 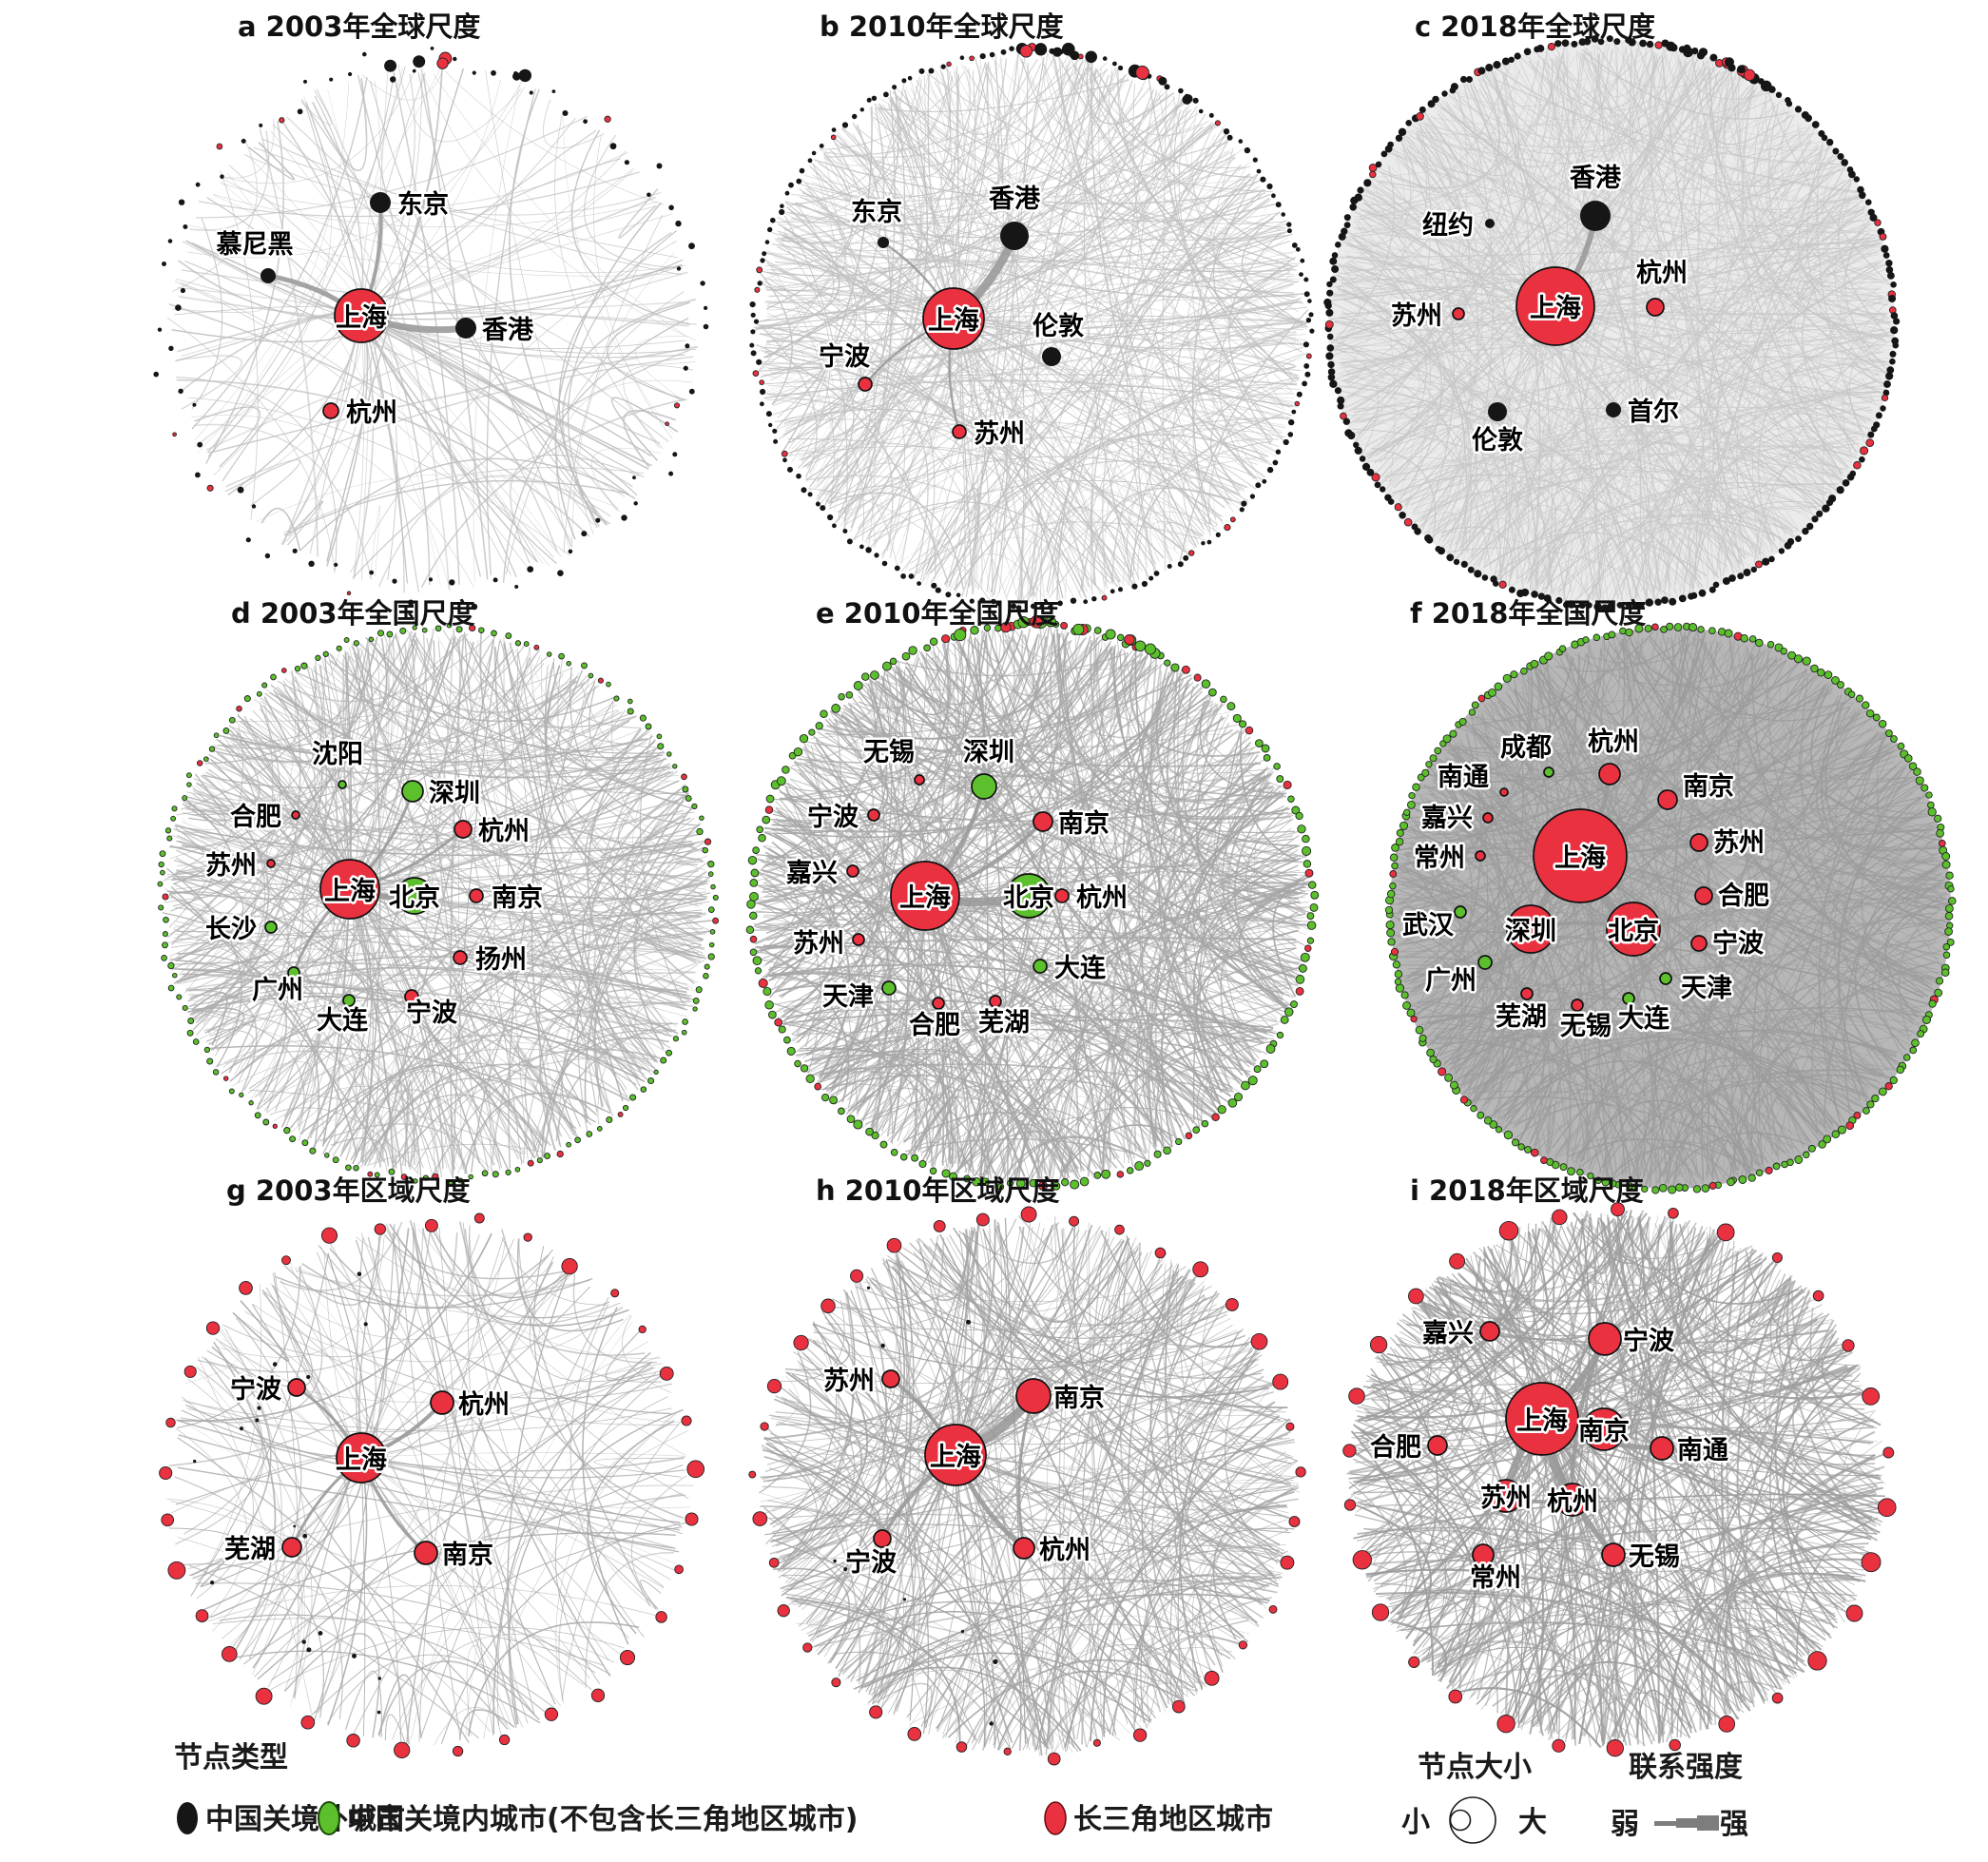 I want to click on city-label-苏州: 苏州, so click(x=999, y=434).